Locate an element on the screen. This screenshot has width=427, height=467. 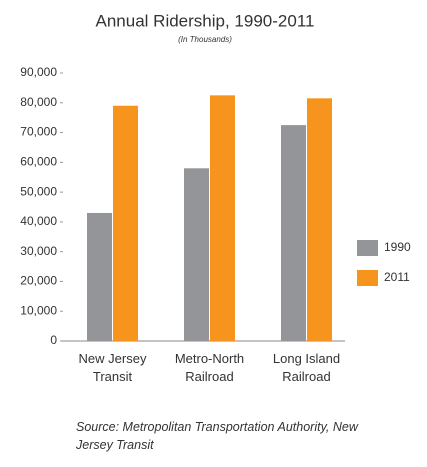
y-tick-label: 70,000 is located at coordinates (38, 132).